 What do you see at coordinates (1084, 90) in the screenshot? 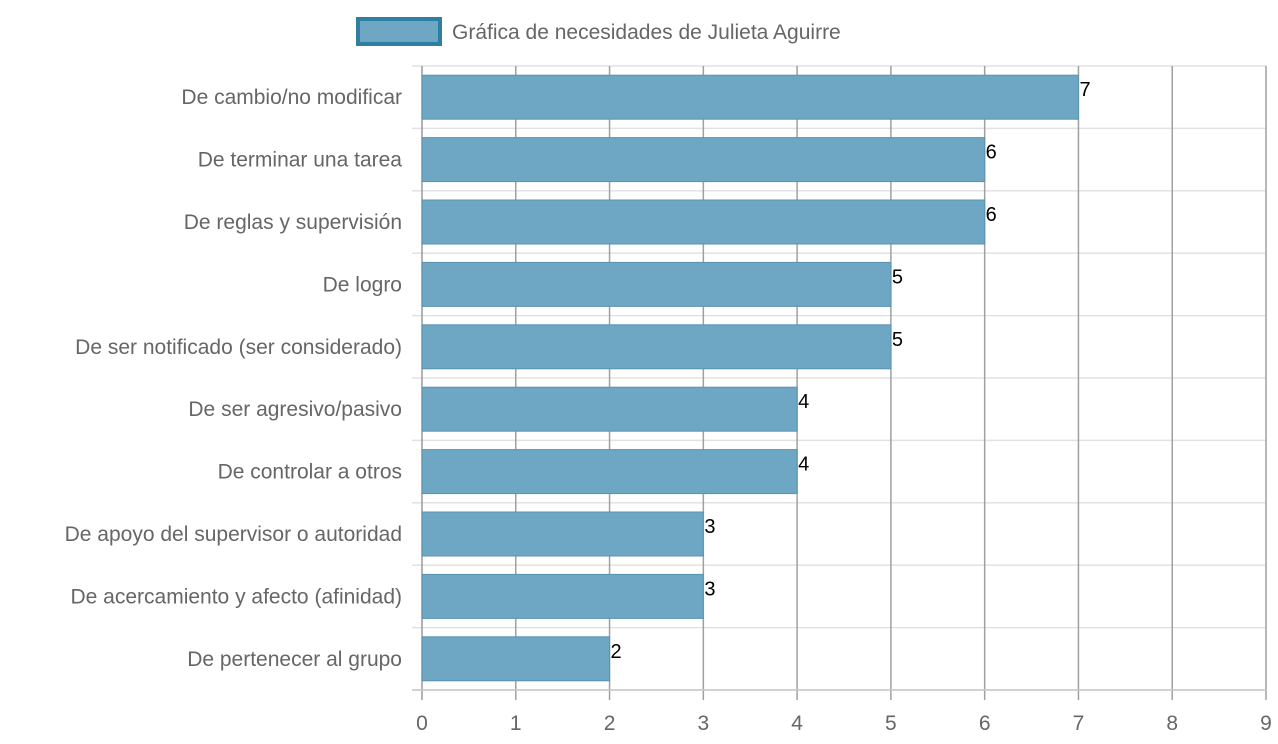
I see `data-label: 7` at bounding box center [1084, 90].